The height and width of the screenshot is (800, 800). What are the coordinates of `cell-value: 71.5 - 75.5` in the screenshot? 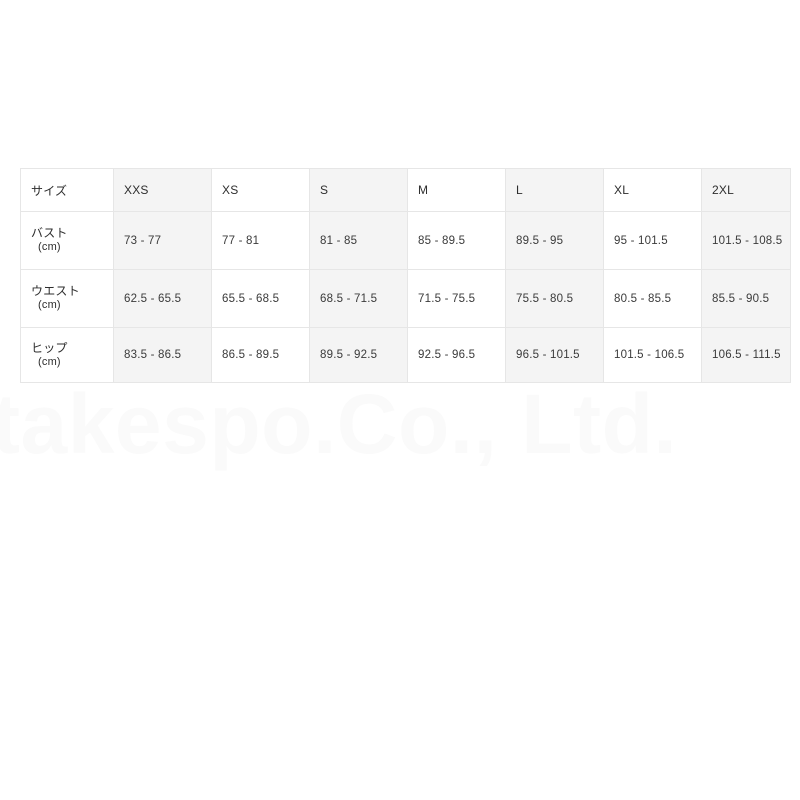 It's located at (447, 298).